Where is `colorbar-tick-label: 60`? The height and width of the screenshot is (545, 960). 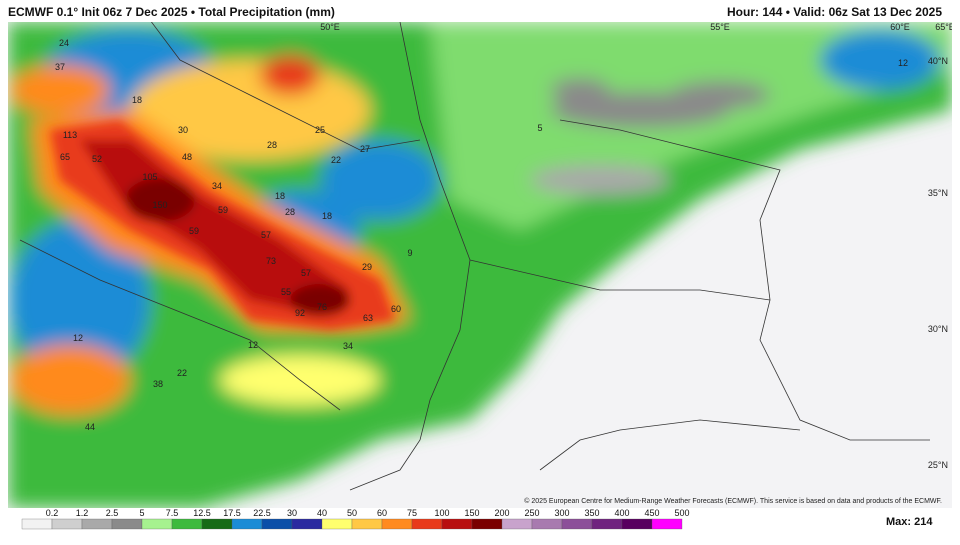
colorbar-tick-label: 60 is located at coordinates (382, 513).